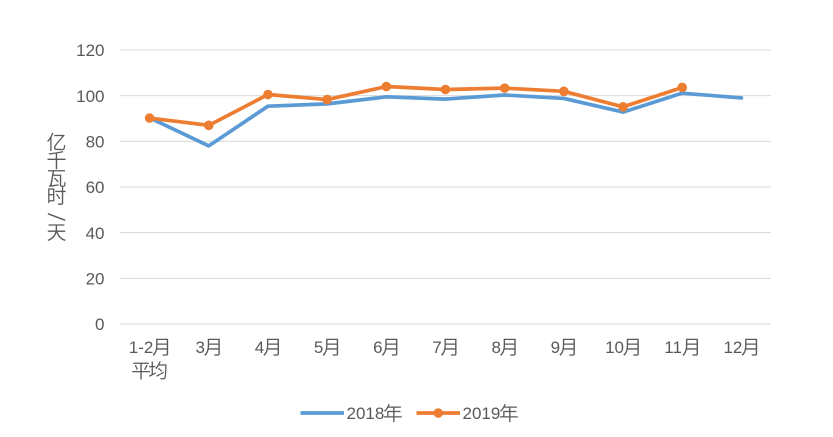 This screenshot has width=833, height=437. I want to click on svg-text: 5, so click(318, 347).